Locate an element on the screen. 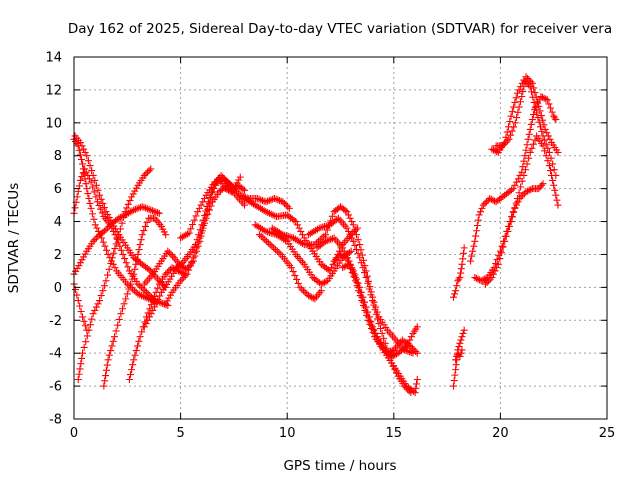 This screenshot has height=480, width=640. x-tick-label: 20 is located at coordinates (500, 433).